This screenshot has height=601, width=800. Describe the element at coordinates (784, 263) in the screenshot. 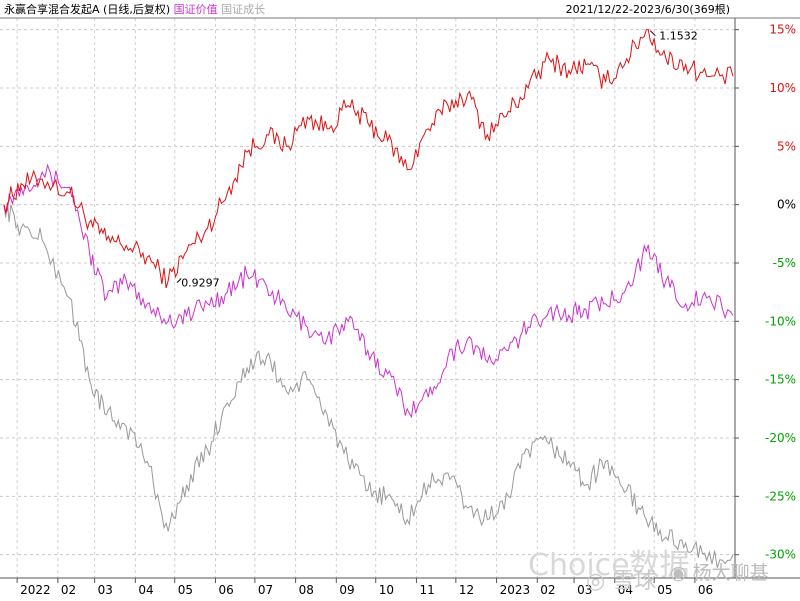

I see `y-tick-label: -5%` at that location.